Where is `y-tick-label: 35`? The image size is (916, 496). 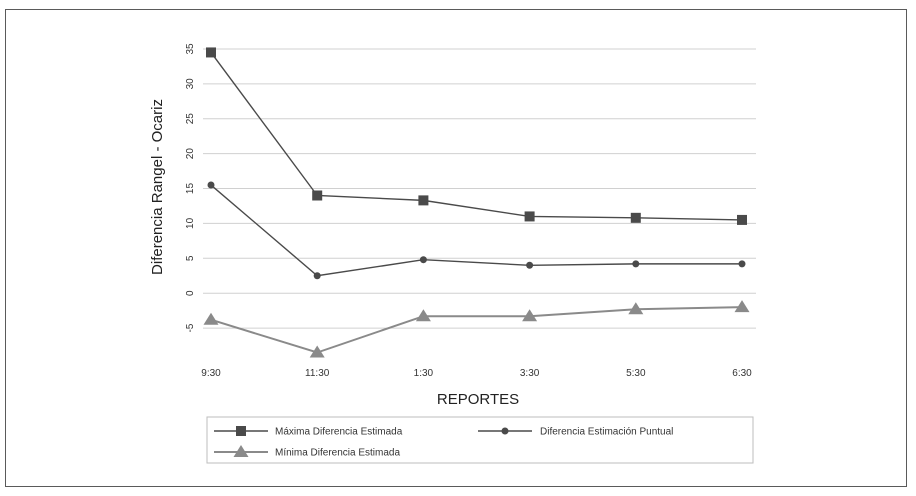
y-tick-label: 35 is located at coordinates (190, 49).